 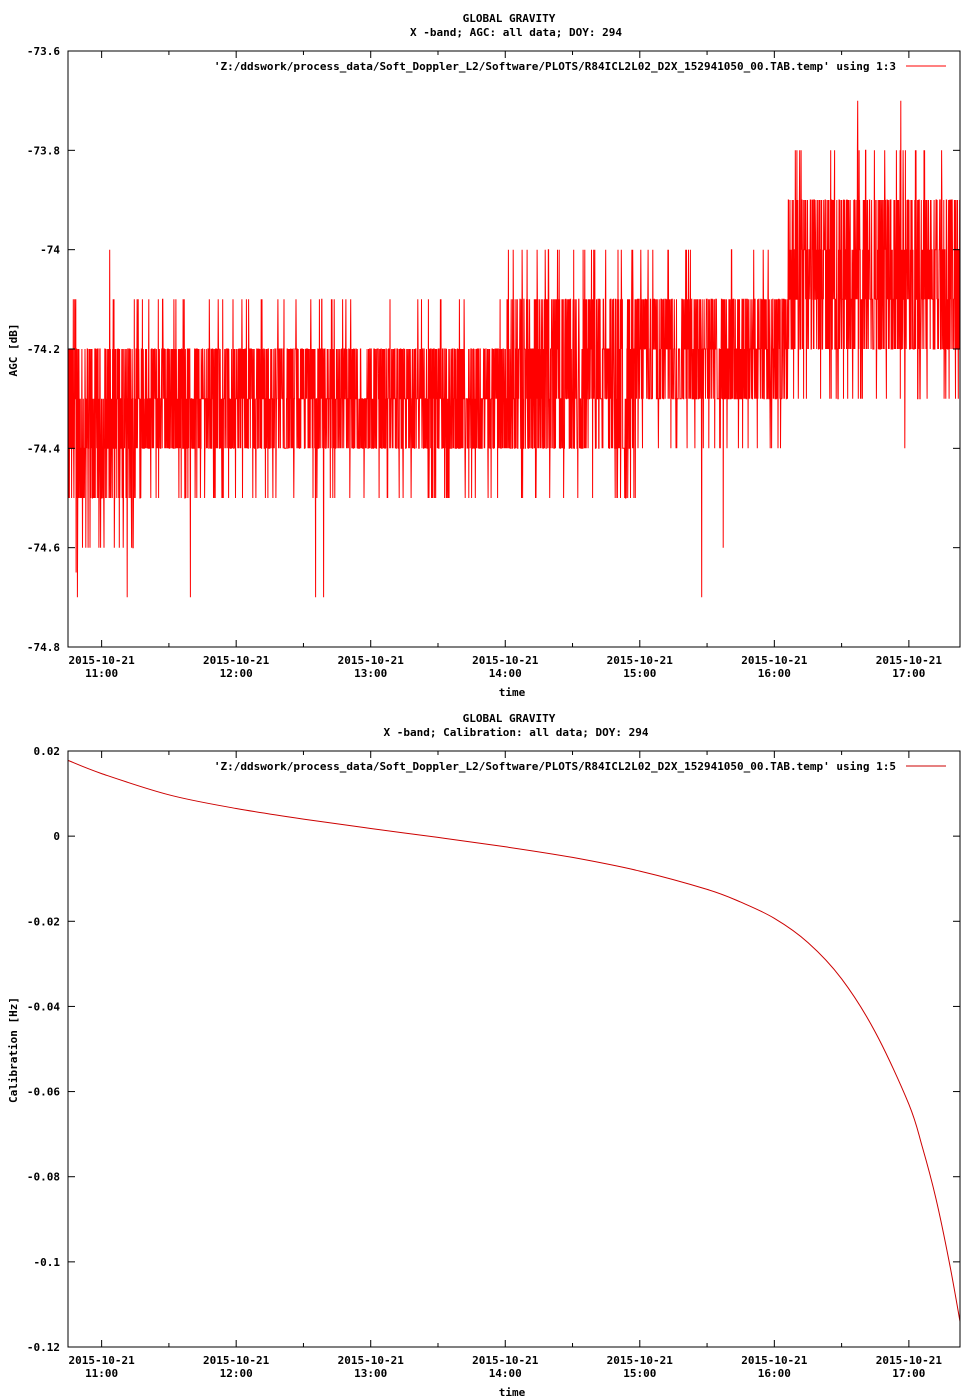 I want to click on agc-chart-y-tick-label: -74.8, so click(x=43, y=647).